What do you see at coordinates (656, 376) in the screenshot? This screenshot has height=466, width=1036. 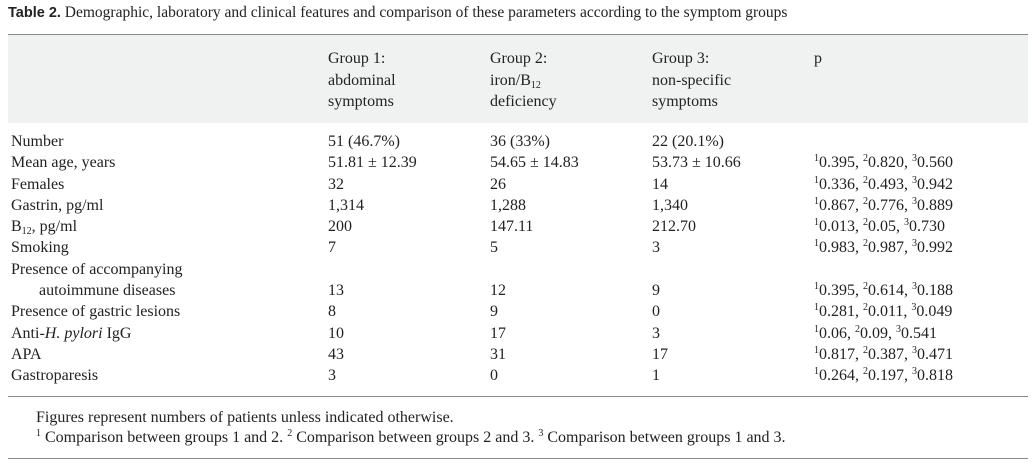 I see `group3-value: 1` at bounding box center [656, 376].